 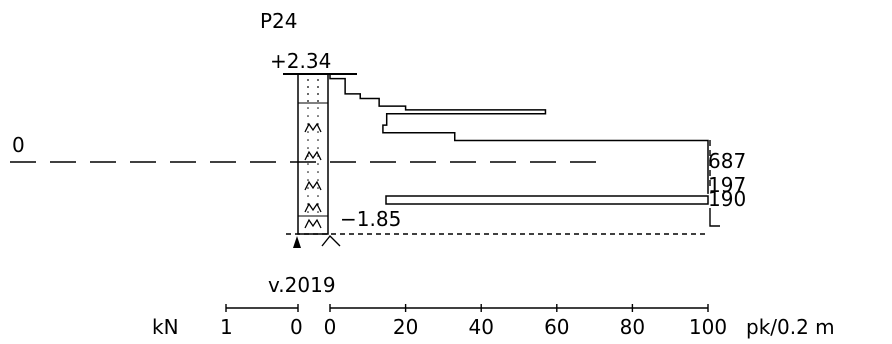 What do you see at coordinates (302, 285) in the screenshot?
I see `year-label: v.2019` at bounding box center [302, 285].